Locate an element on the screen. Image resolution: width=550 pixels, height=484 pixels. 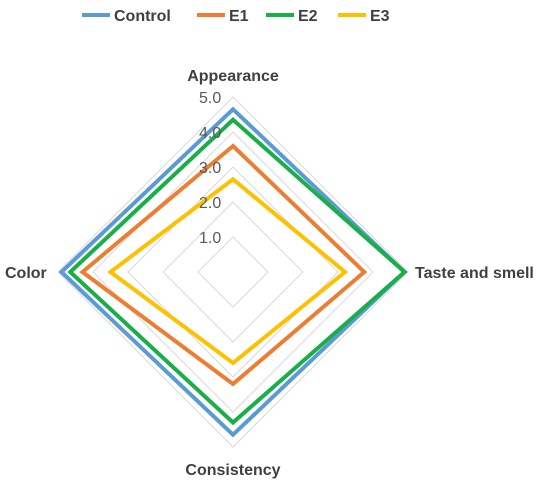
tick-label-1: 1.0 is located at coordinates (210, 238).